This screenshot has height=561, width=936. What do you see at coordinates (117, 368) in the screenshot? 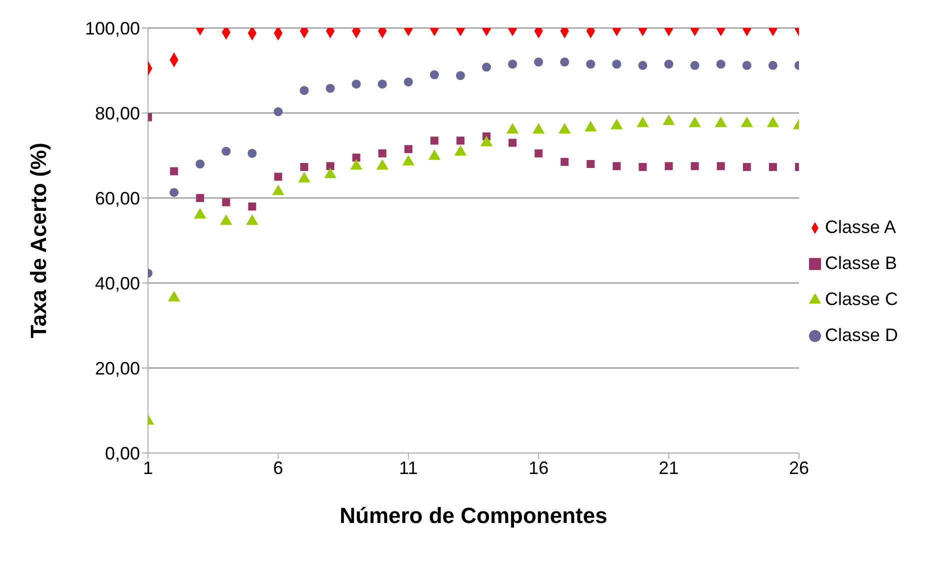
I see `y-tick-label: 20,00` at bounding box center [117, 368].